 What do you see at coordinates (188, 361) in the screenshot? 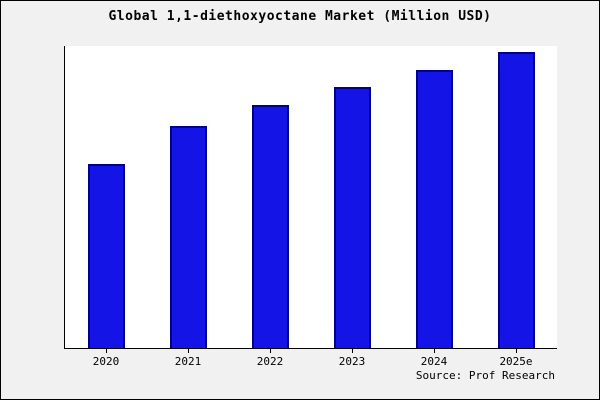
I see `x-tick-label: 2021` at bounding box center [188, 361].